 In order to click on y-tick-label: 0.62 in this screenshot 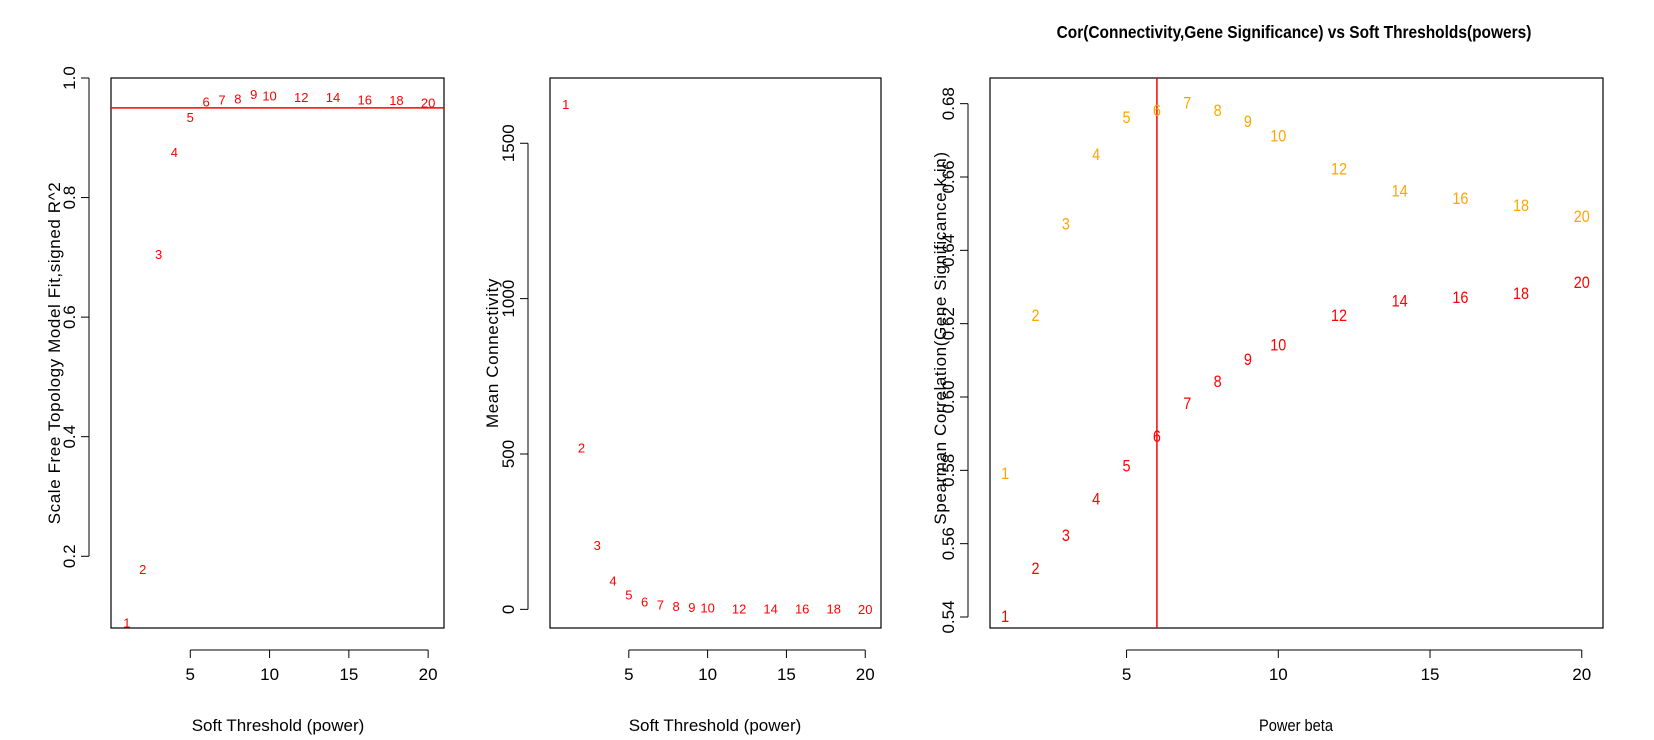, I will do `click(948, 323)`.